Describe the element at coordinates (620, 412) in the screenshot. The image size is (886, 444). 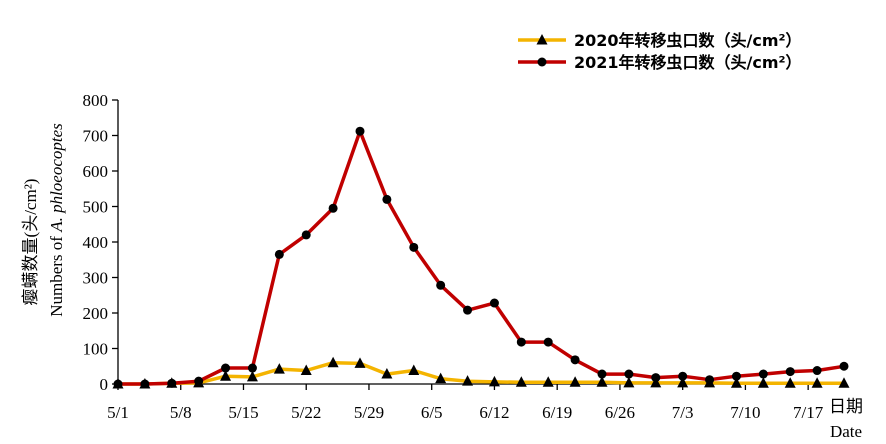
I see `x-tick-label: 6/26` at that location.